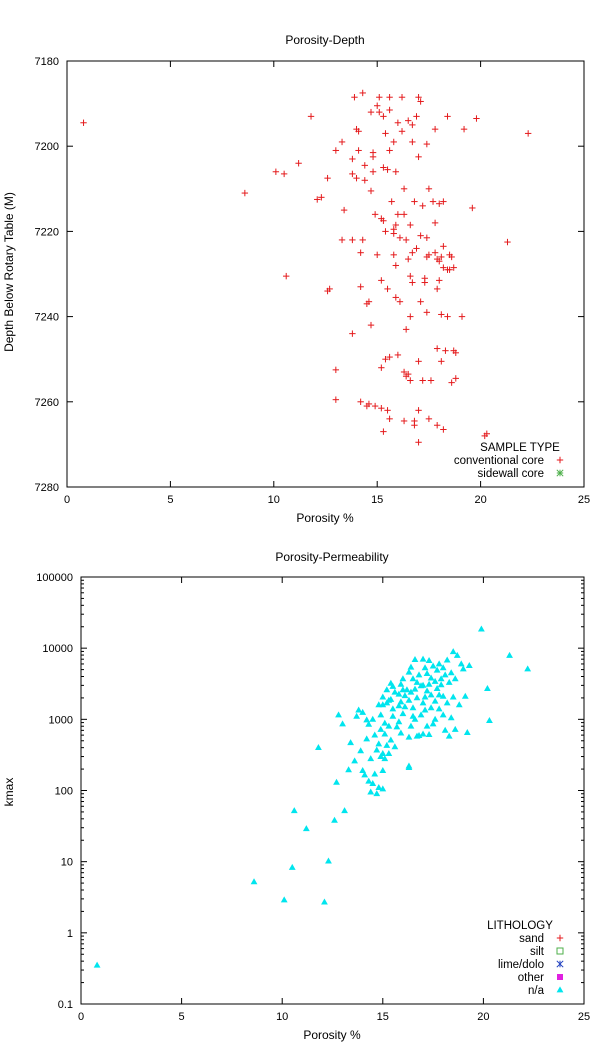 This screenshot has height=1044, width=604. Describe the element at coordinates (537, 952) in the screenshot. I see `legend-label: silt` at that location.